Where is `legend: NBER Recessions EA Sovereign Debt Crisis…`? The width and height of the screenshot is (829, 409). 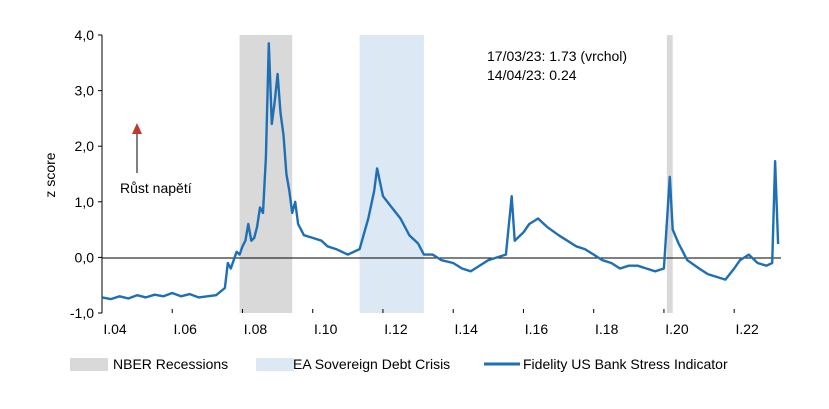 legend: NBER Recessions EA Sovereign Debt Crisis… is located at coordinates (399, 364).